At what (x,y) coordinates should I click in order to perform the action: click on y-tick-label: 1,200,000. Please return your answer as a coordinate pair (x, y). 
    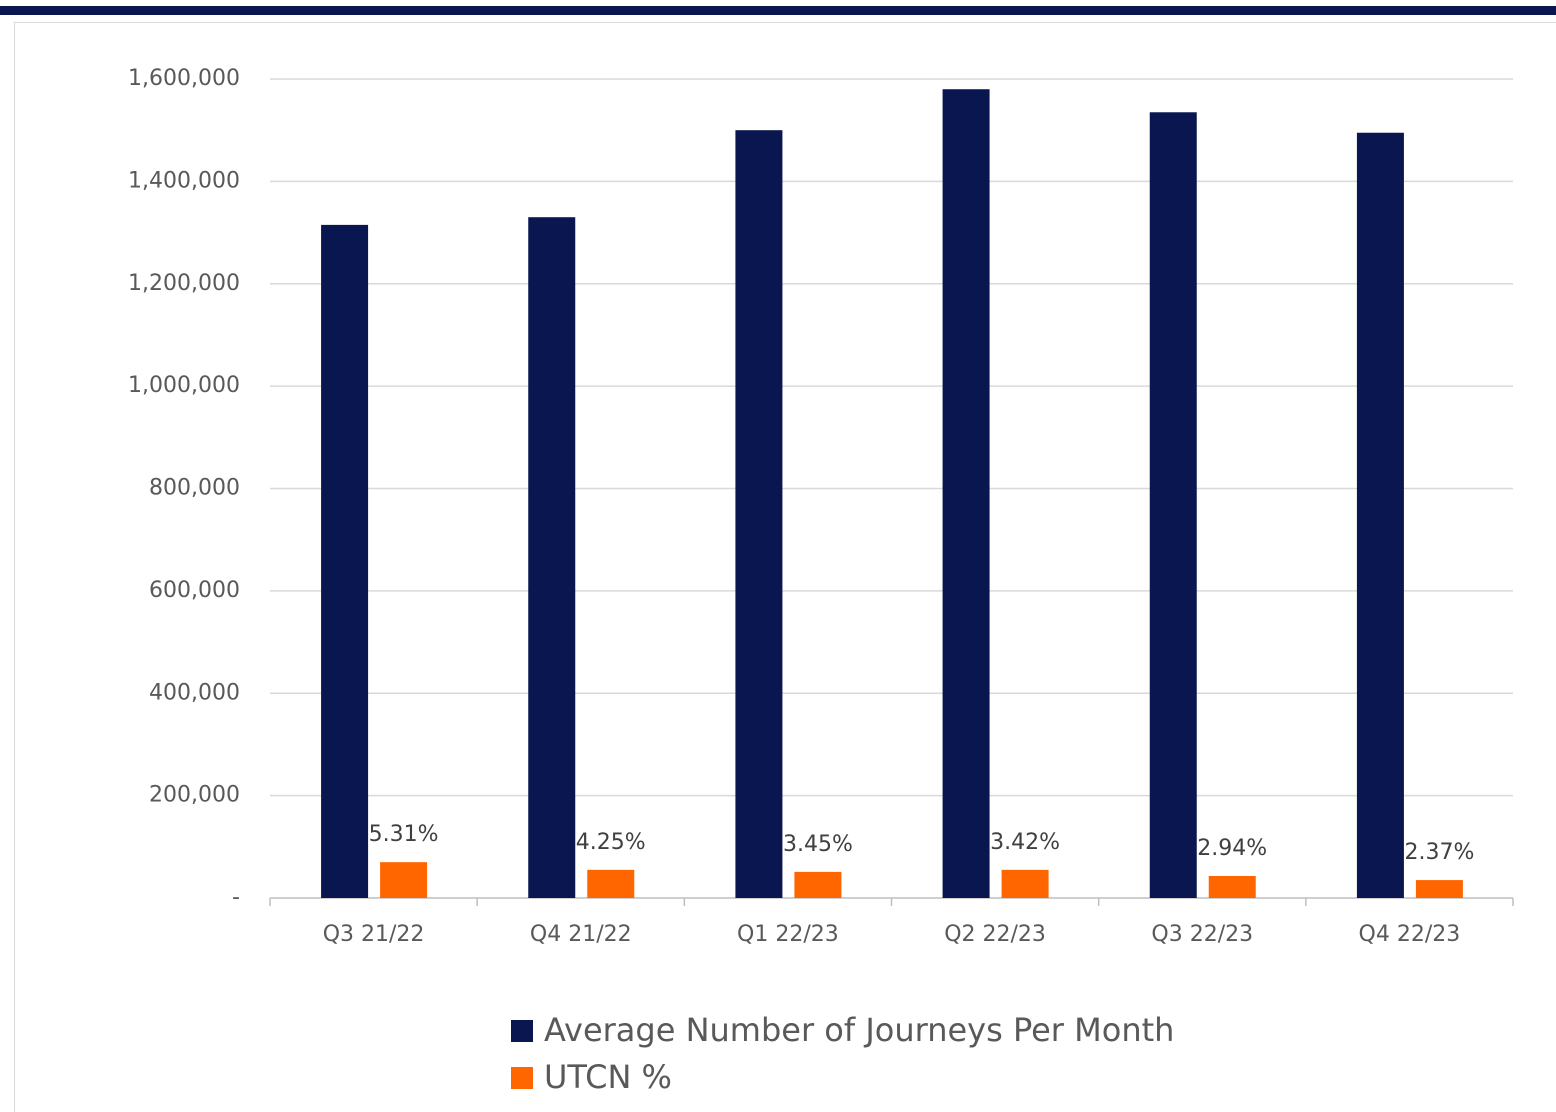
    Looking at the image, I should click on (184, 283).